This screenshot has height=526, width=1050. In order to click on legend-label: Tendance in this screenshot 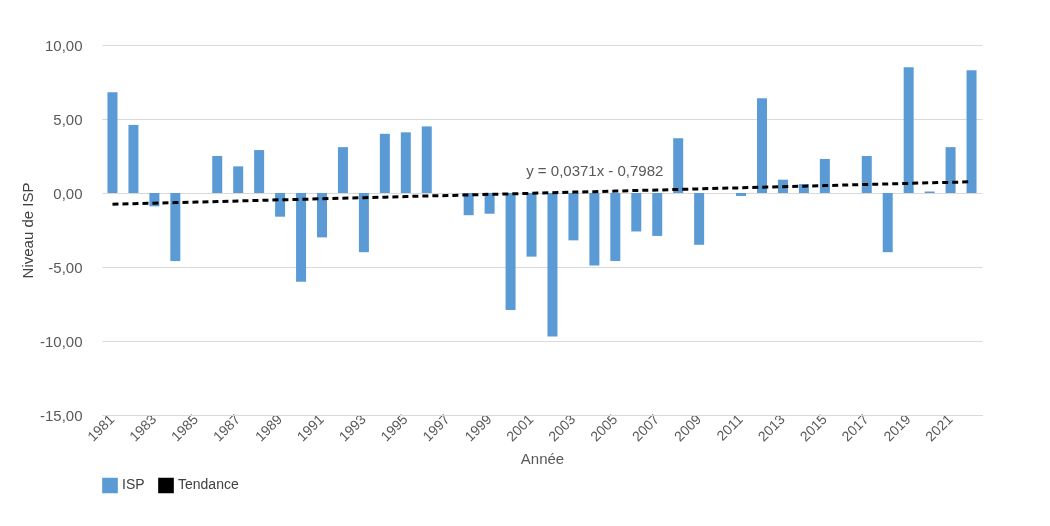, I will do `click(208, 484)`.